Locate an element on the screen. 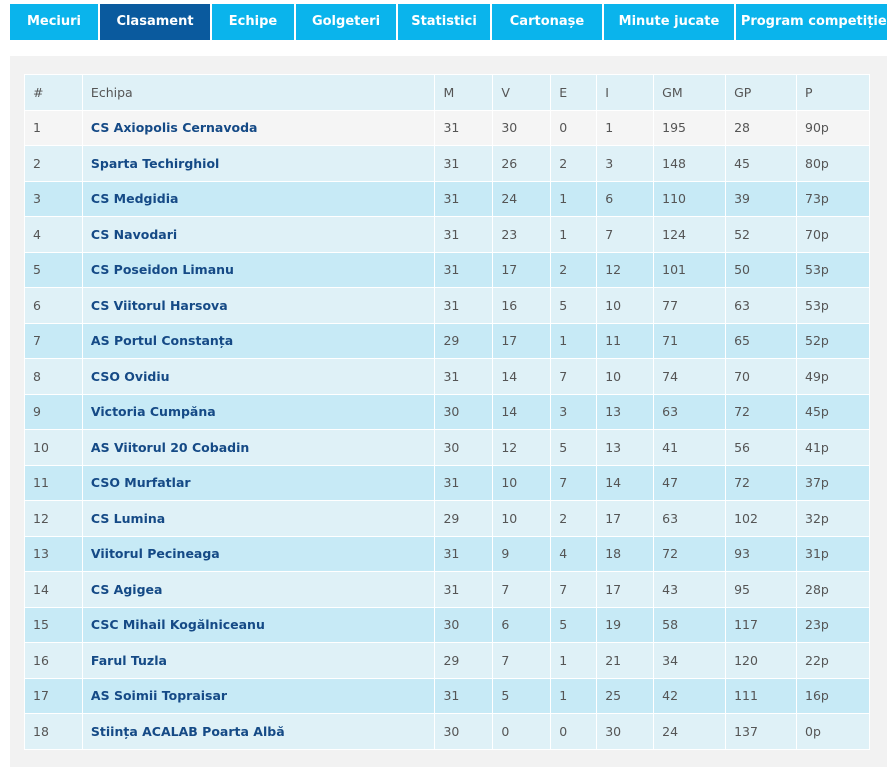  cell: 90p is located at coordinates (833, 127).